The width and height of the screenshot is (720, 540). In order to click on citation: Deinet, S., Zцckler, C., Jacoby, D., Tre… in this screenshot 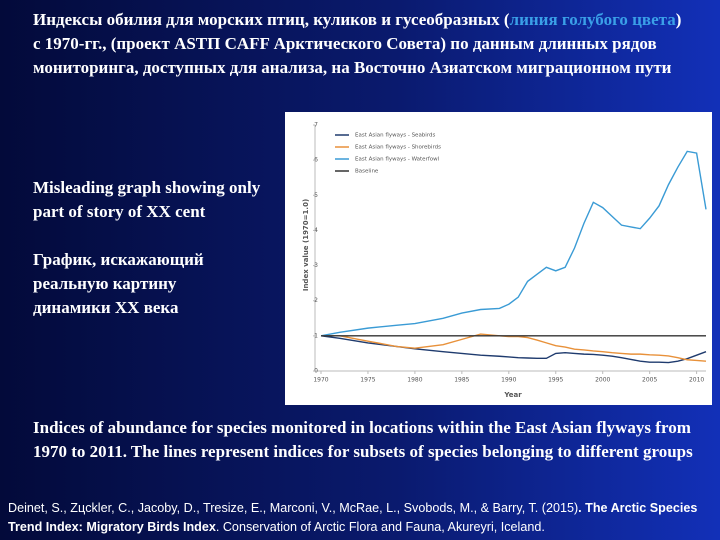, I will do `click(362, 518)`.